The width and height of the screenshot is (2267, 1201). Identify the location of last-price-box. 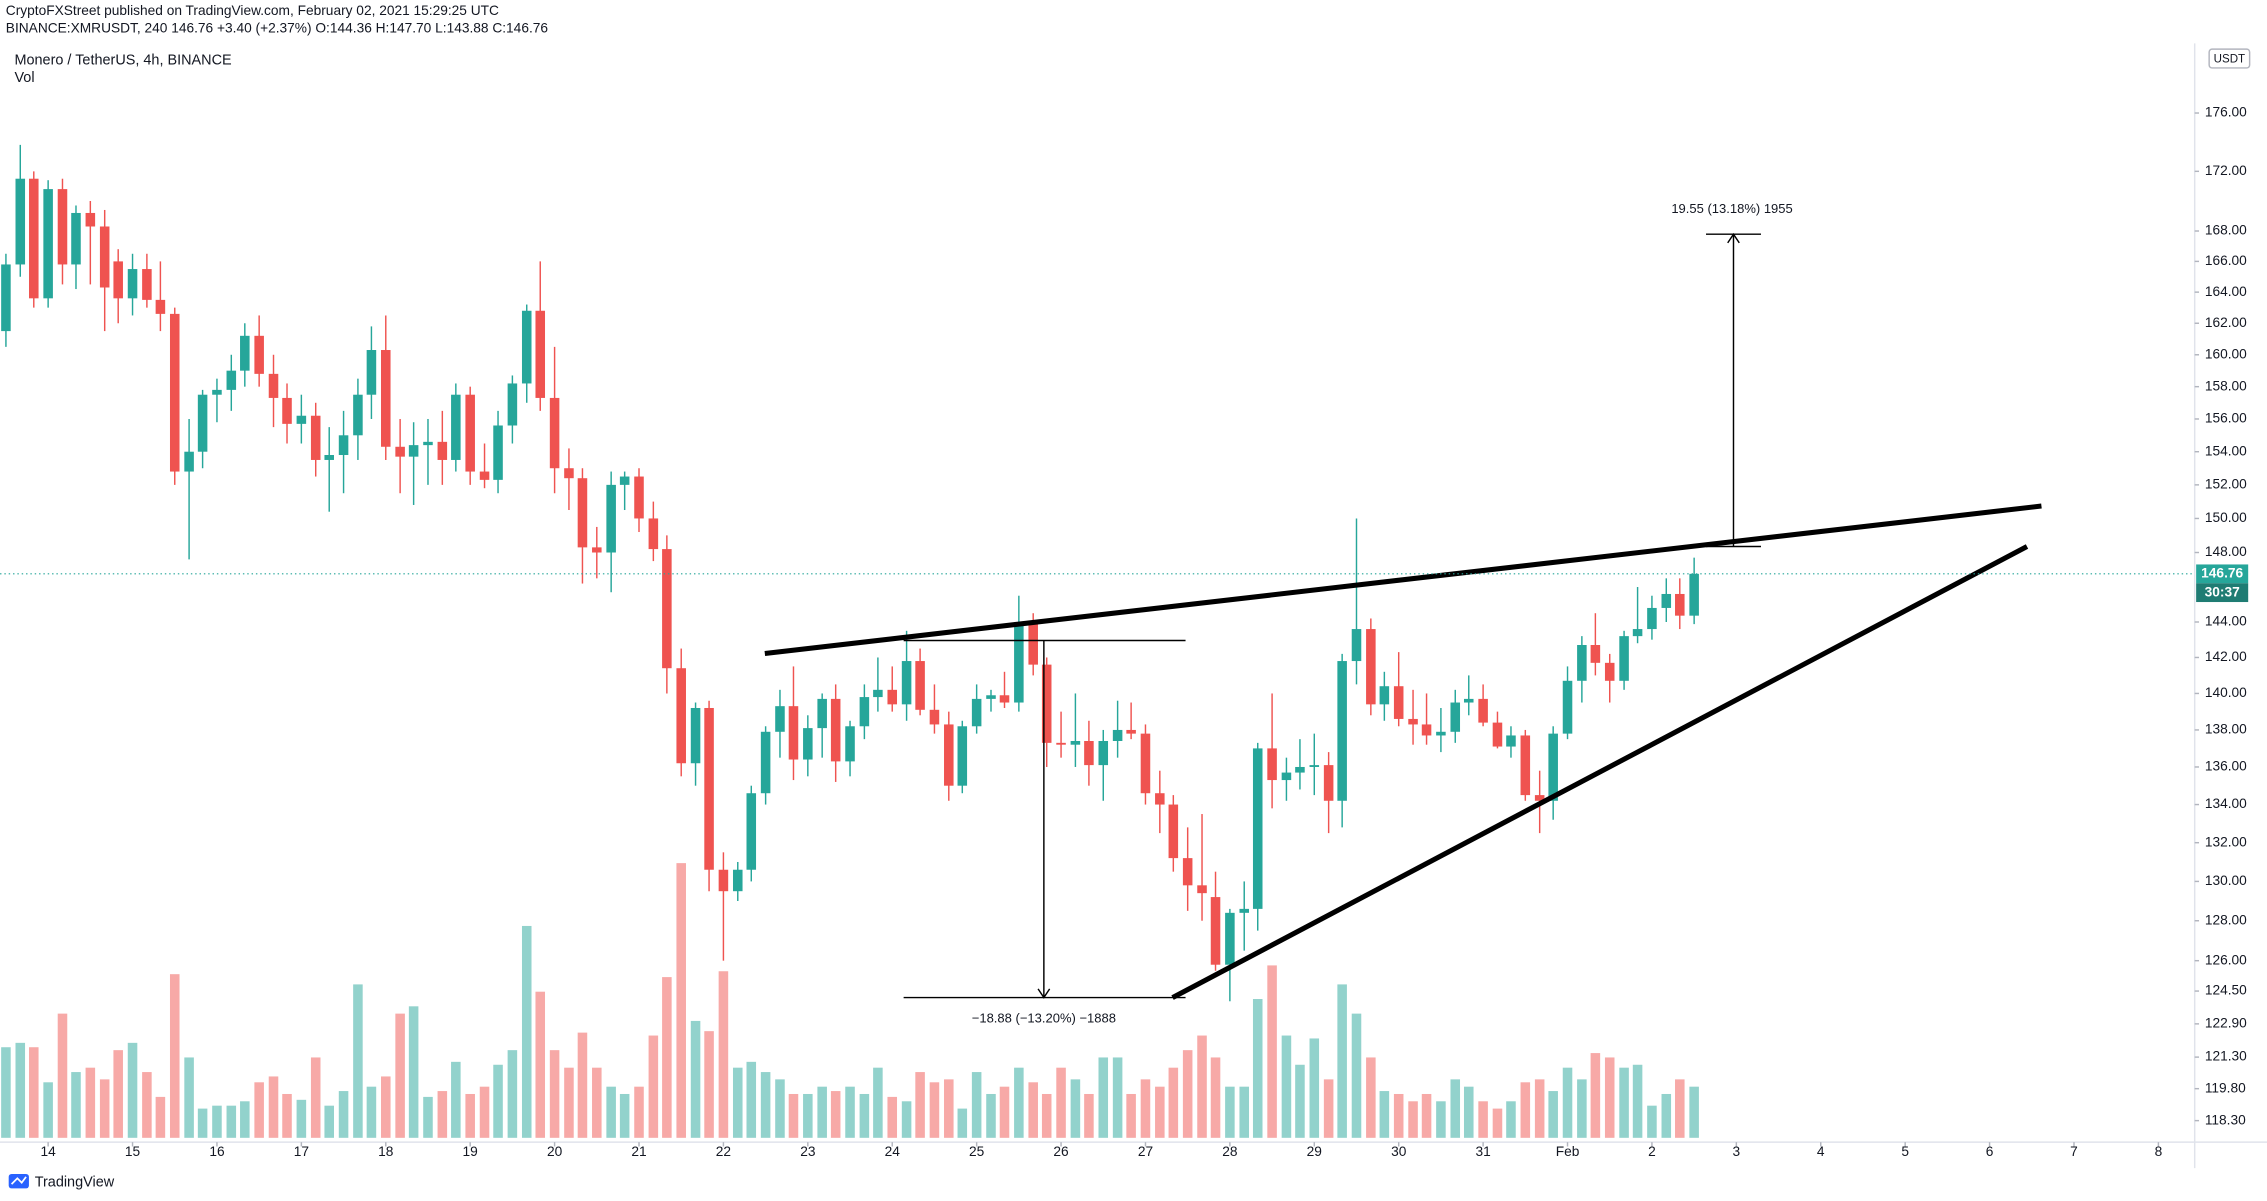
(2222, 574).